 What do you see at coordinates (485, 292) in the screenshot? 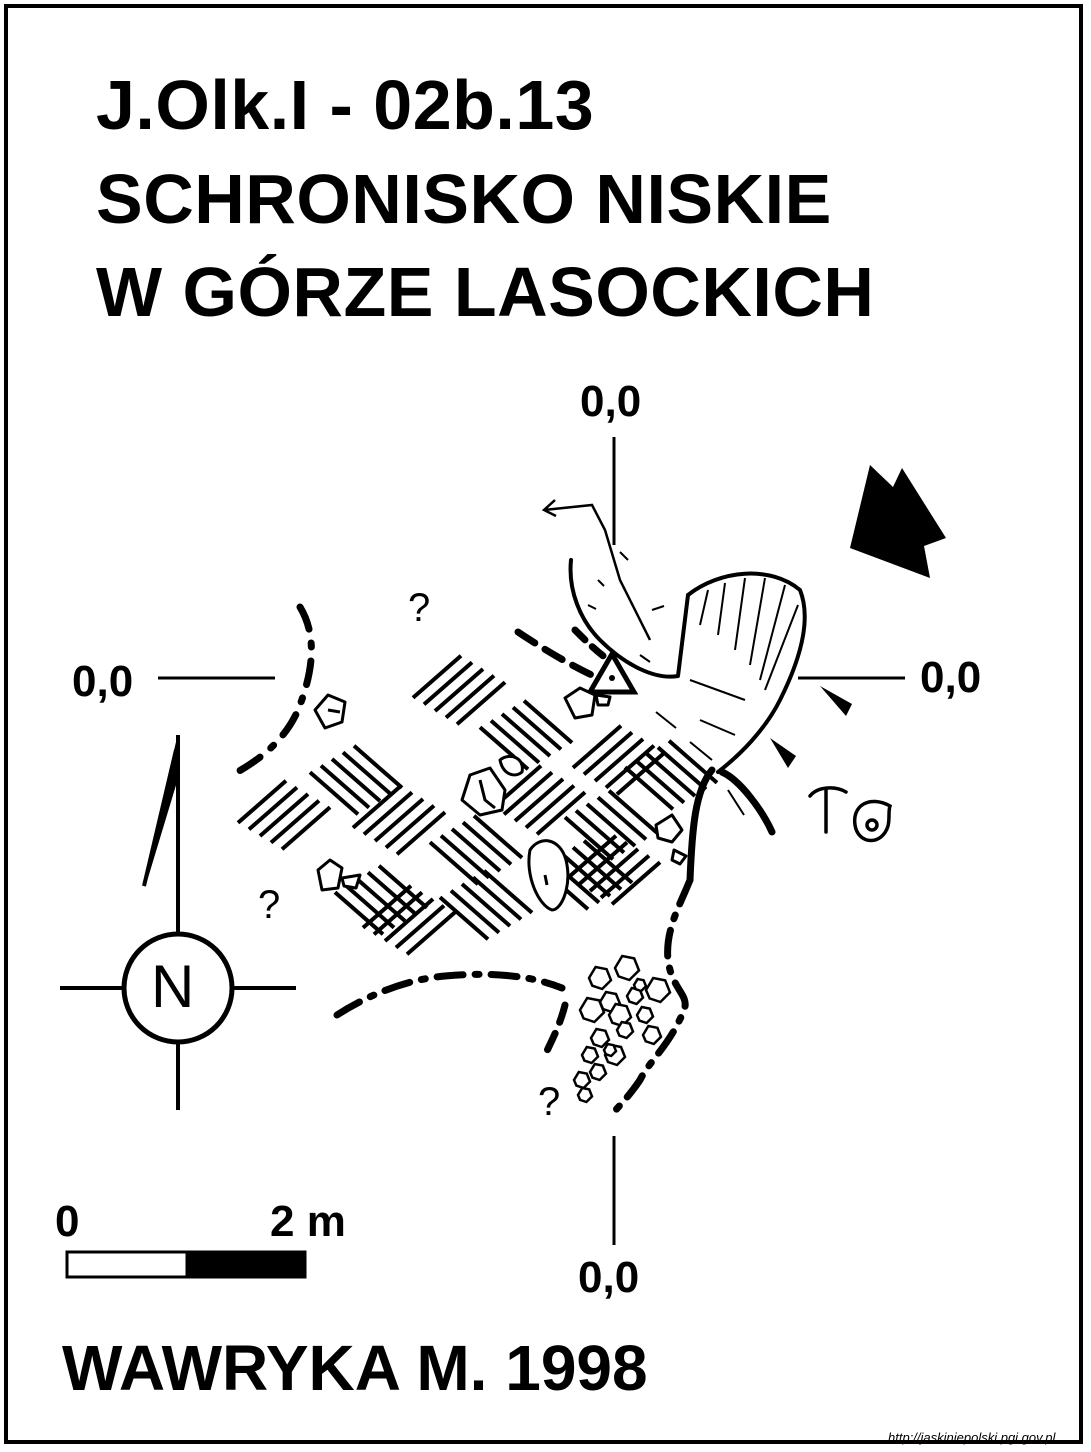
I see `cave-name-line2: W GÓRZE LASOCKICH` at bounding box center [485, 292].